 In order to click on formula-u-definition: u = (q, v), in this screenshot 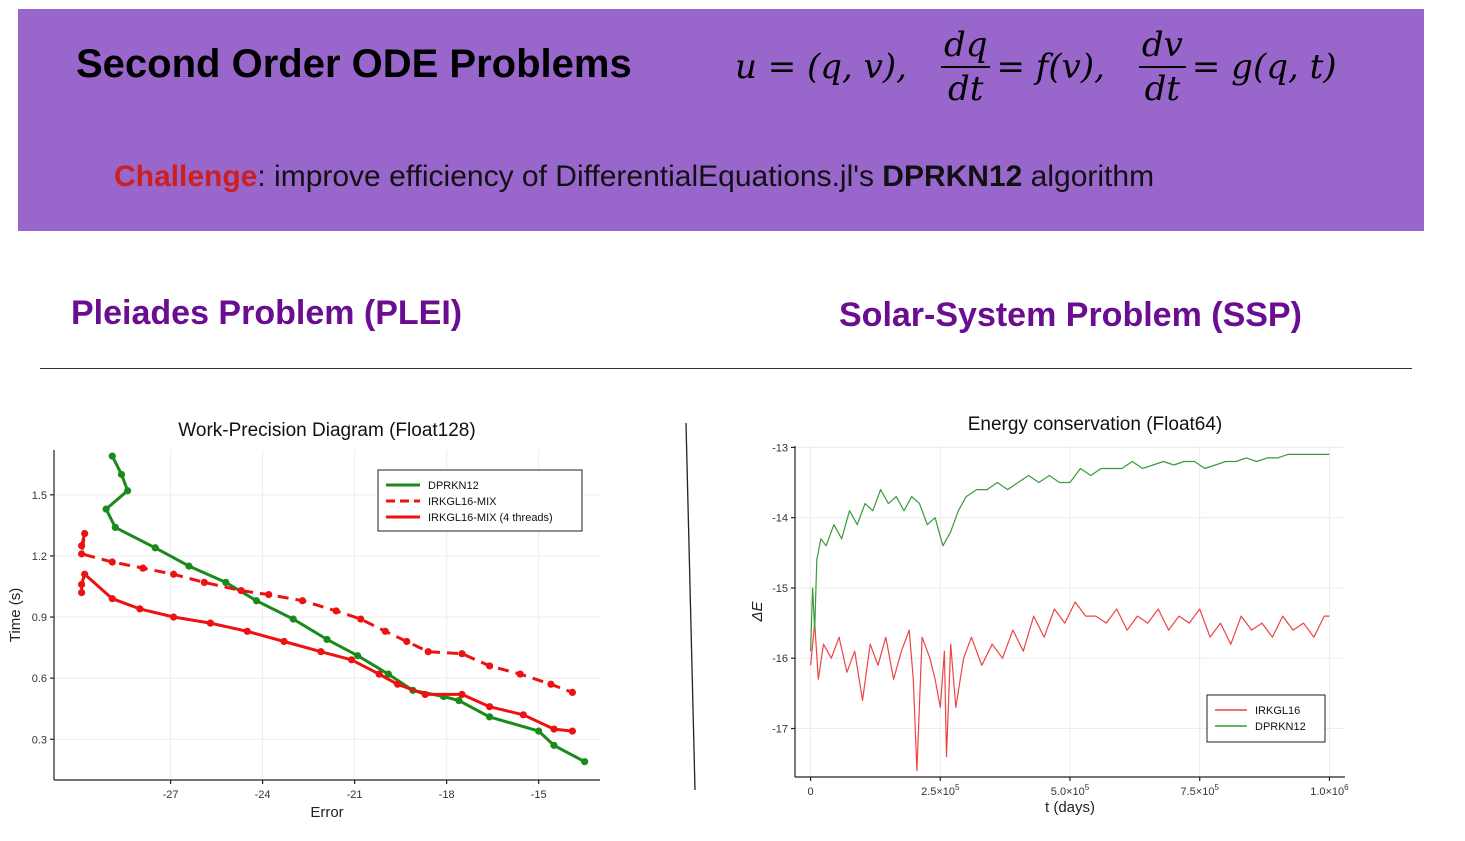, I will do `click(821, 67)`.